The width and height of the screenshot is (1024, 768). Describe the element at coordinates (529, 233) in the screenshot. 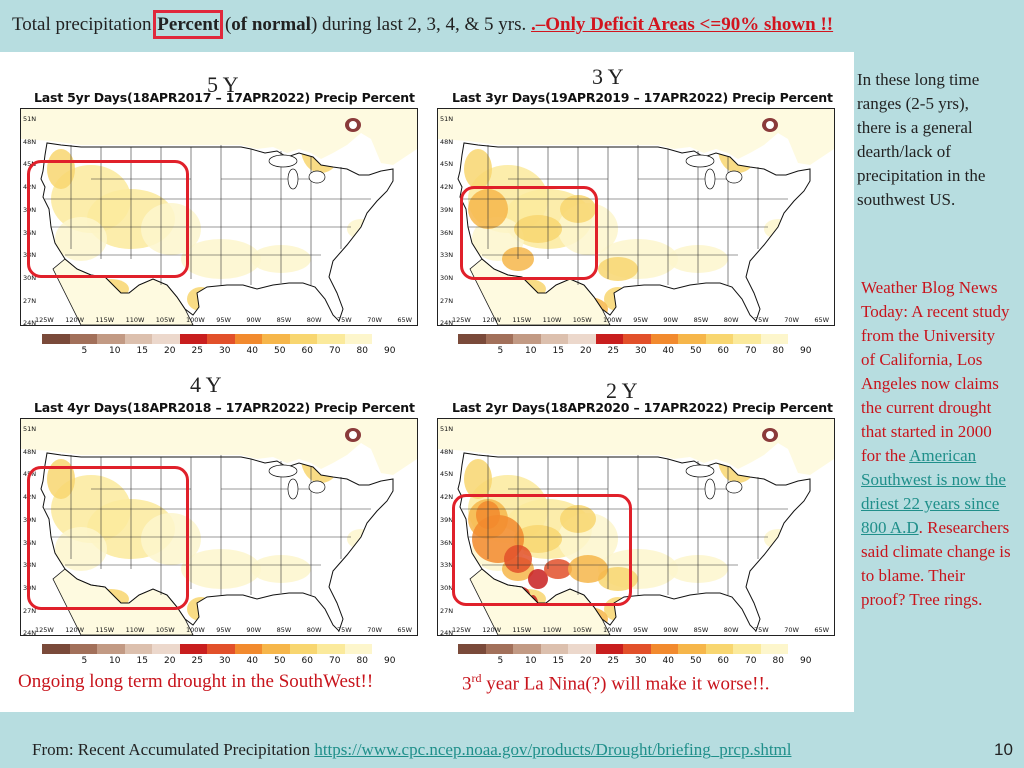

I see `deficit-highlight-box-3y` at that location.